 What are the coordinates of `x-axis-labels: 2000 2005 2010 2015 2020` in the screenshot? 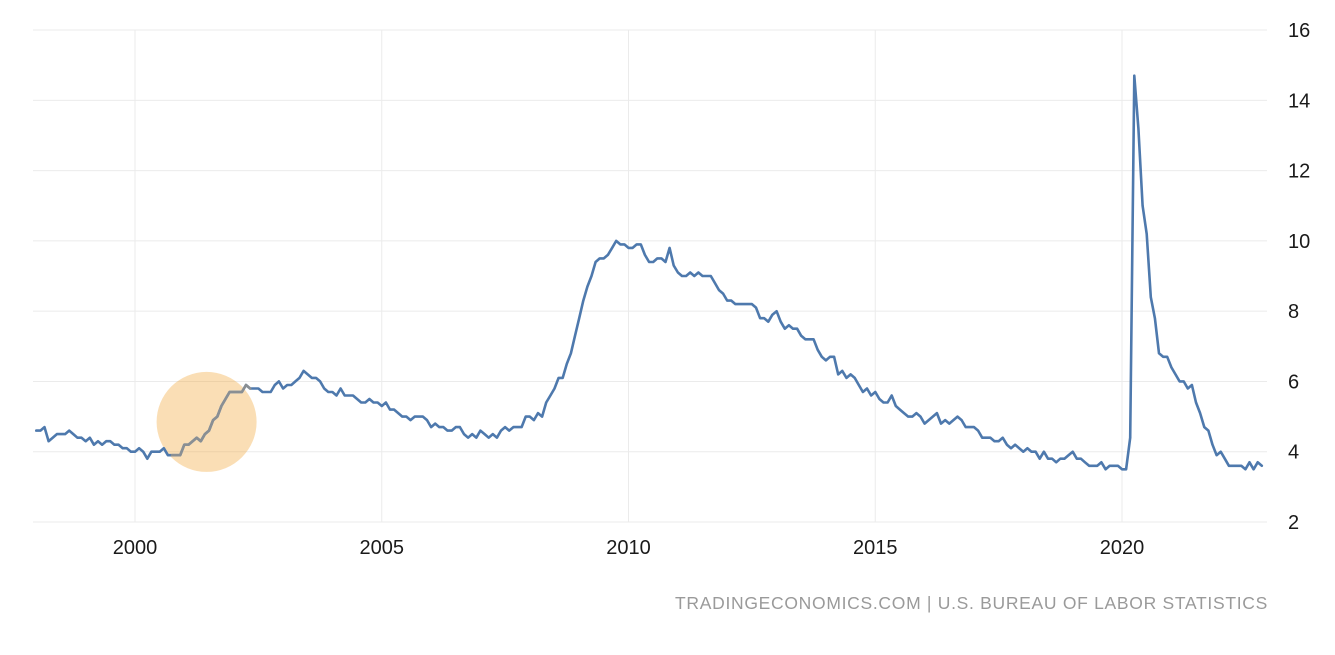 It's located at (629, 548).